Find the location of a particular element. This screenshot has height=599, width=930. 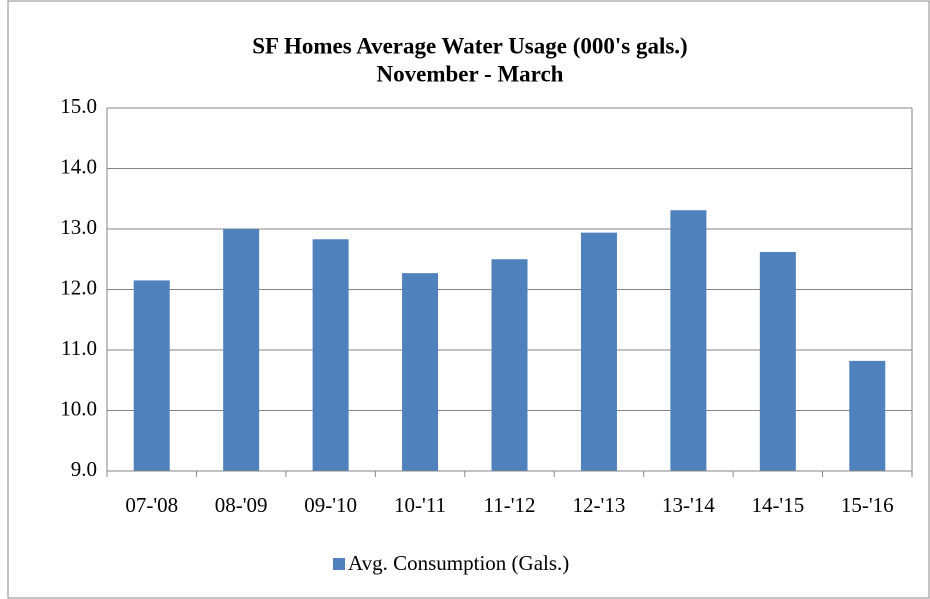

y-tick-label: 10.0 is located at coordinates (78, 408).